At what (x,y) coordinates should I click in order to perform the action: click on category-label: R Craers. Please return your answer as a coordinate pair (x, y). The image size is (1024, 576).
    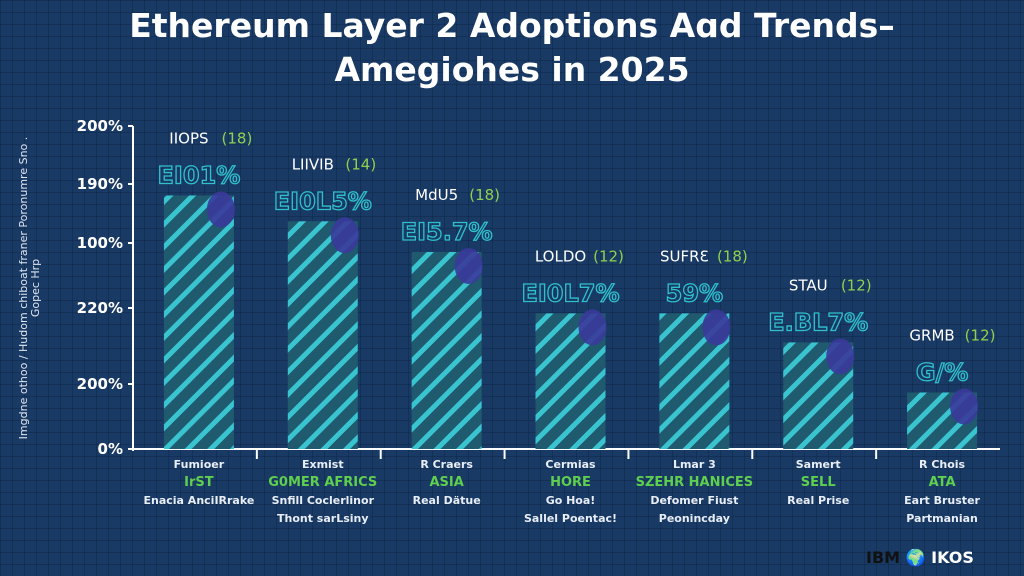
    Looking at the image, I should click on (446, 464).